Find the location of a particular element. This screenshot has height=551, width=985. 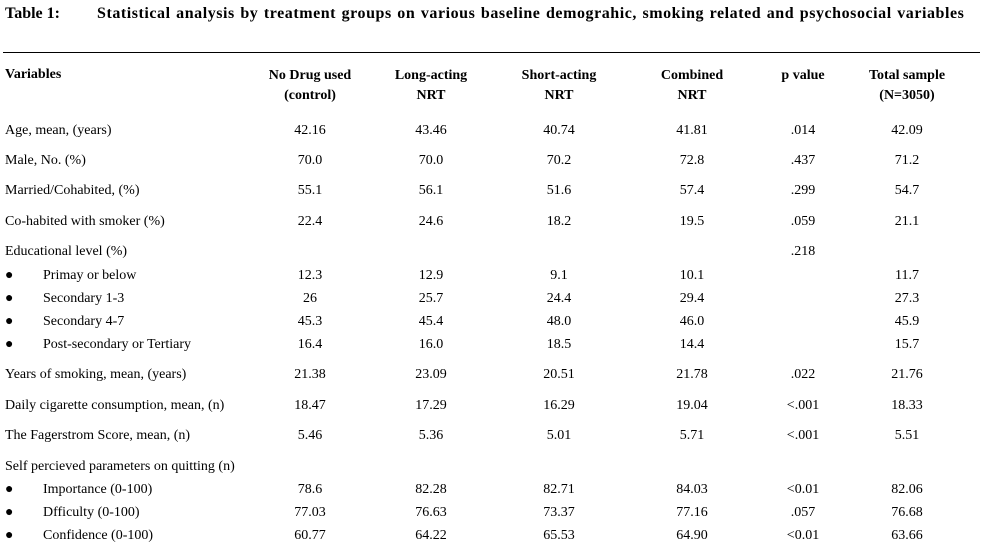

cell-combined: 46.0 is located at coordinates (692, 321).